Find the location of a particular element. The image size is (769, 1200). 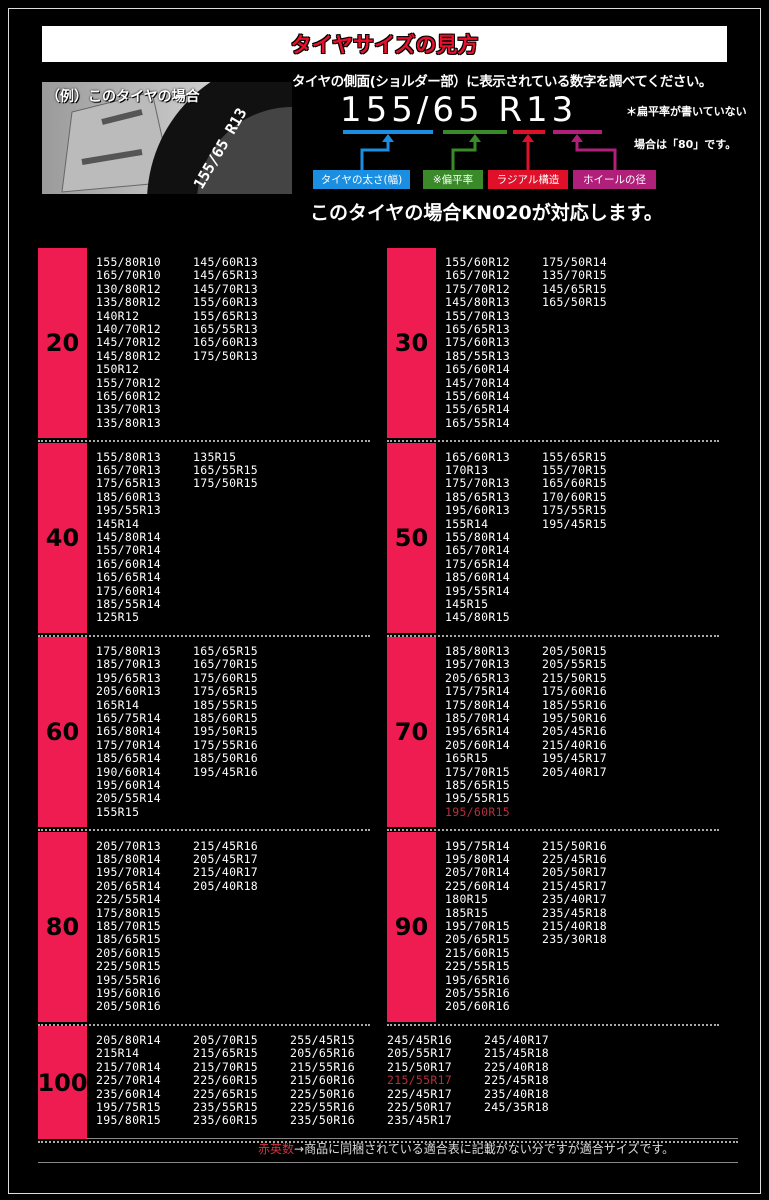

example-label: （例）このタイヤの場合 is located at coordinates (123, 97).